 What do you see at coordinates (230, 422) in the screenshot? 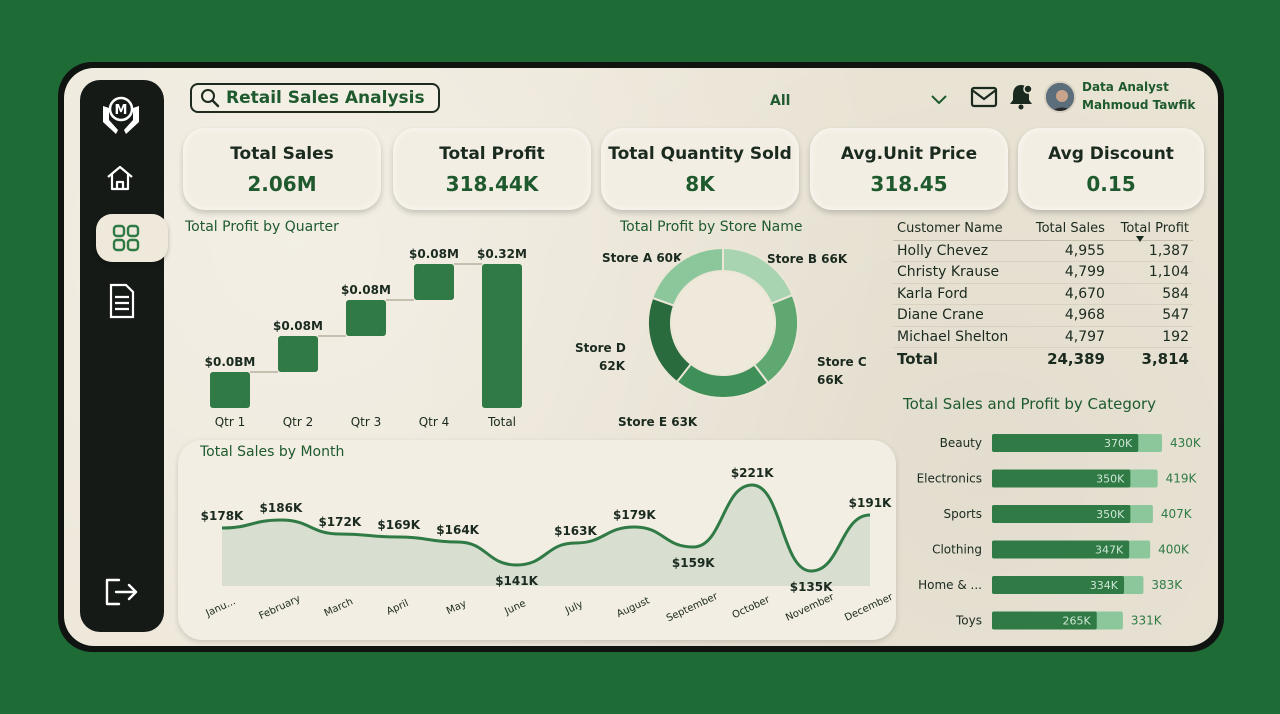
I see `waterfall-tick-label: Qtr 1` at bounding box center [230, 422].